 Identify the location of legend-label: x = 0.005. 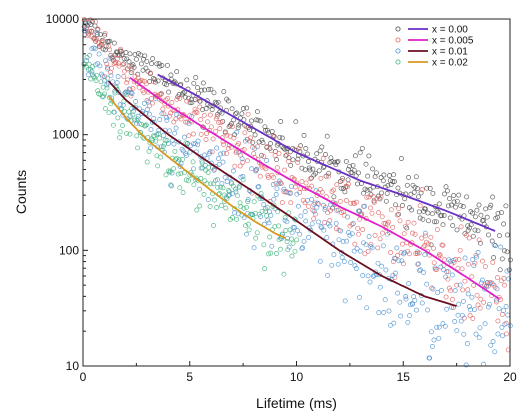
(453, 41).